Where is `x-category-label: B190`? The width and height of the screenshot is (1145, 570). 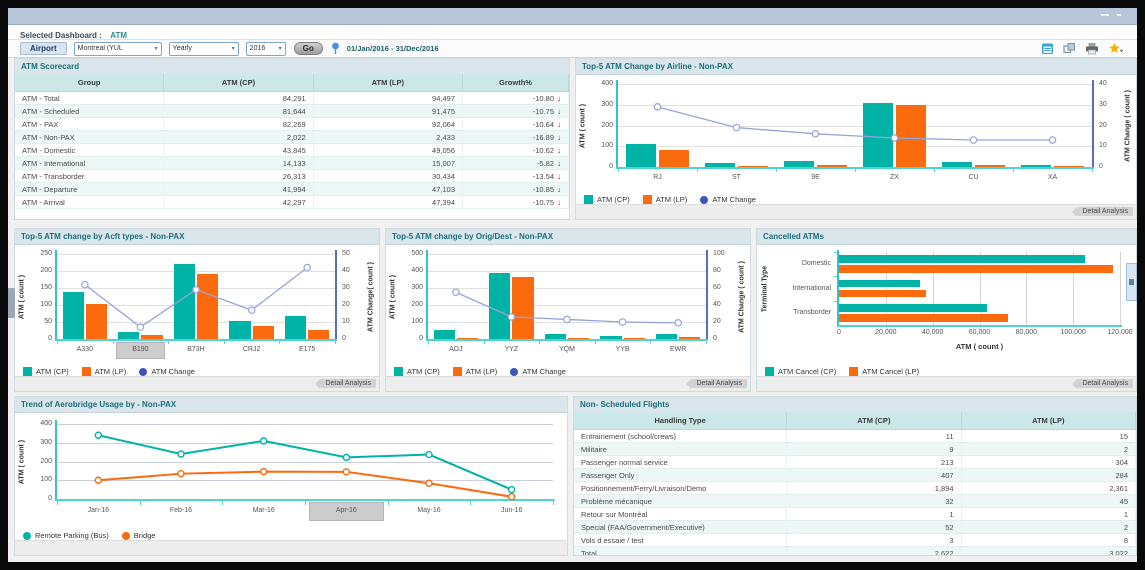
x-category-label: B190 is located at coordinates (140, 349).